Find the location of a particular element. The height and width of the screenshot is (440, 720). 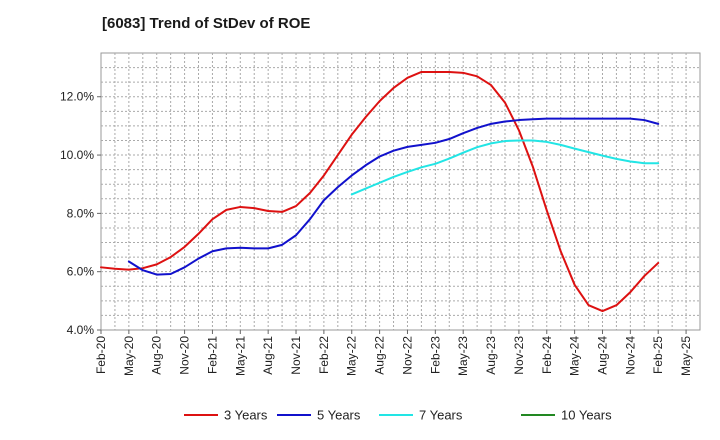

x-tick-label: Aug-21 is located at coordinates (268, 355).